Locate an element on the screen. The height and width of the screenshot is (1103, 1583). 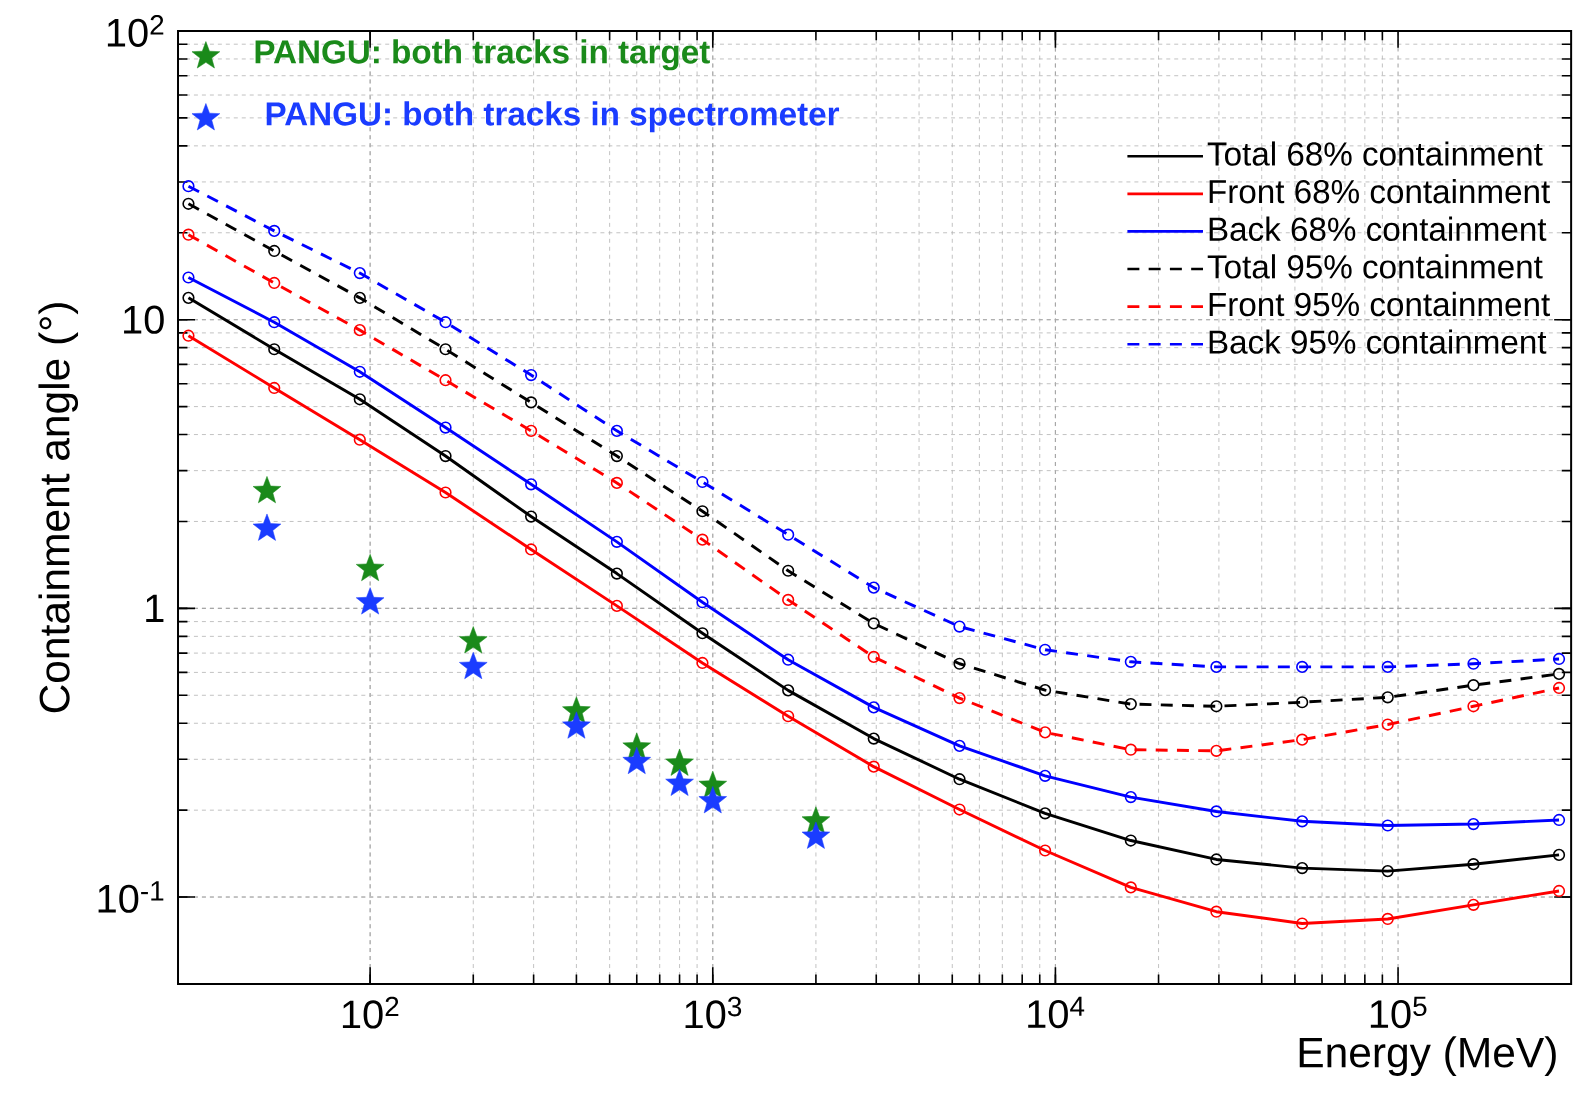
y-axis-title: Containment angle (°) is located at coordinates (58, 508).